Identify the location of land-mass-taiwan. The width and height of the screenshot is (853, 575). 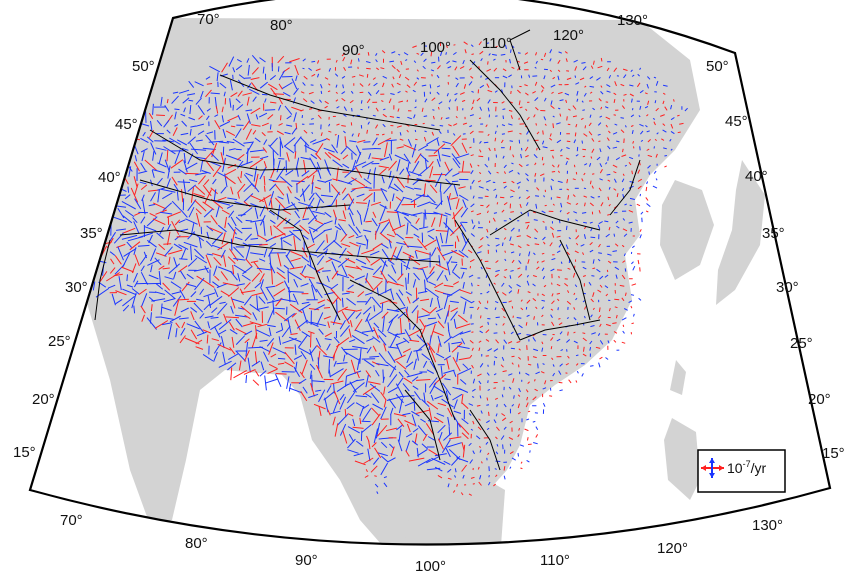
(678, 377).